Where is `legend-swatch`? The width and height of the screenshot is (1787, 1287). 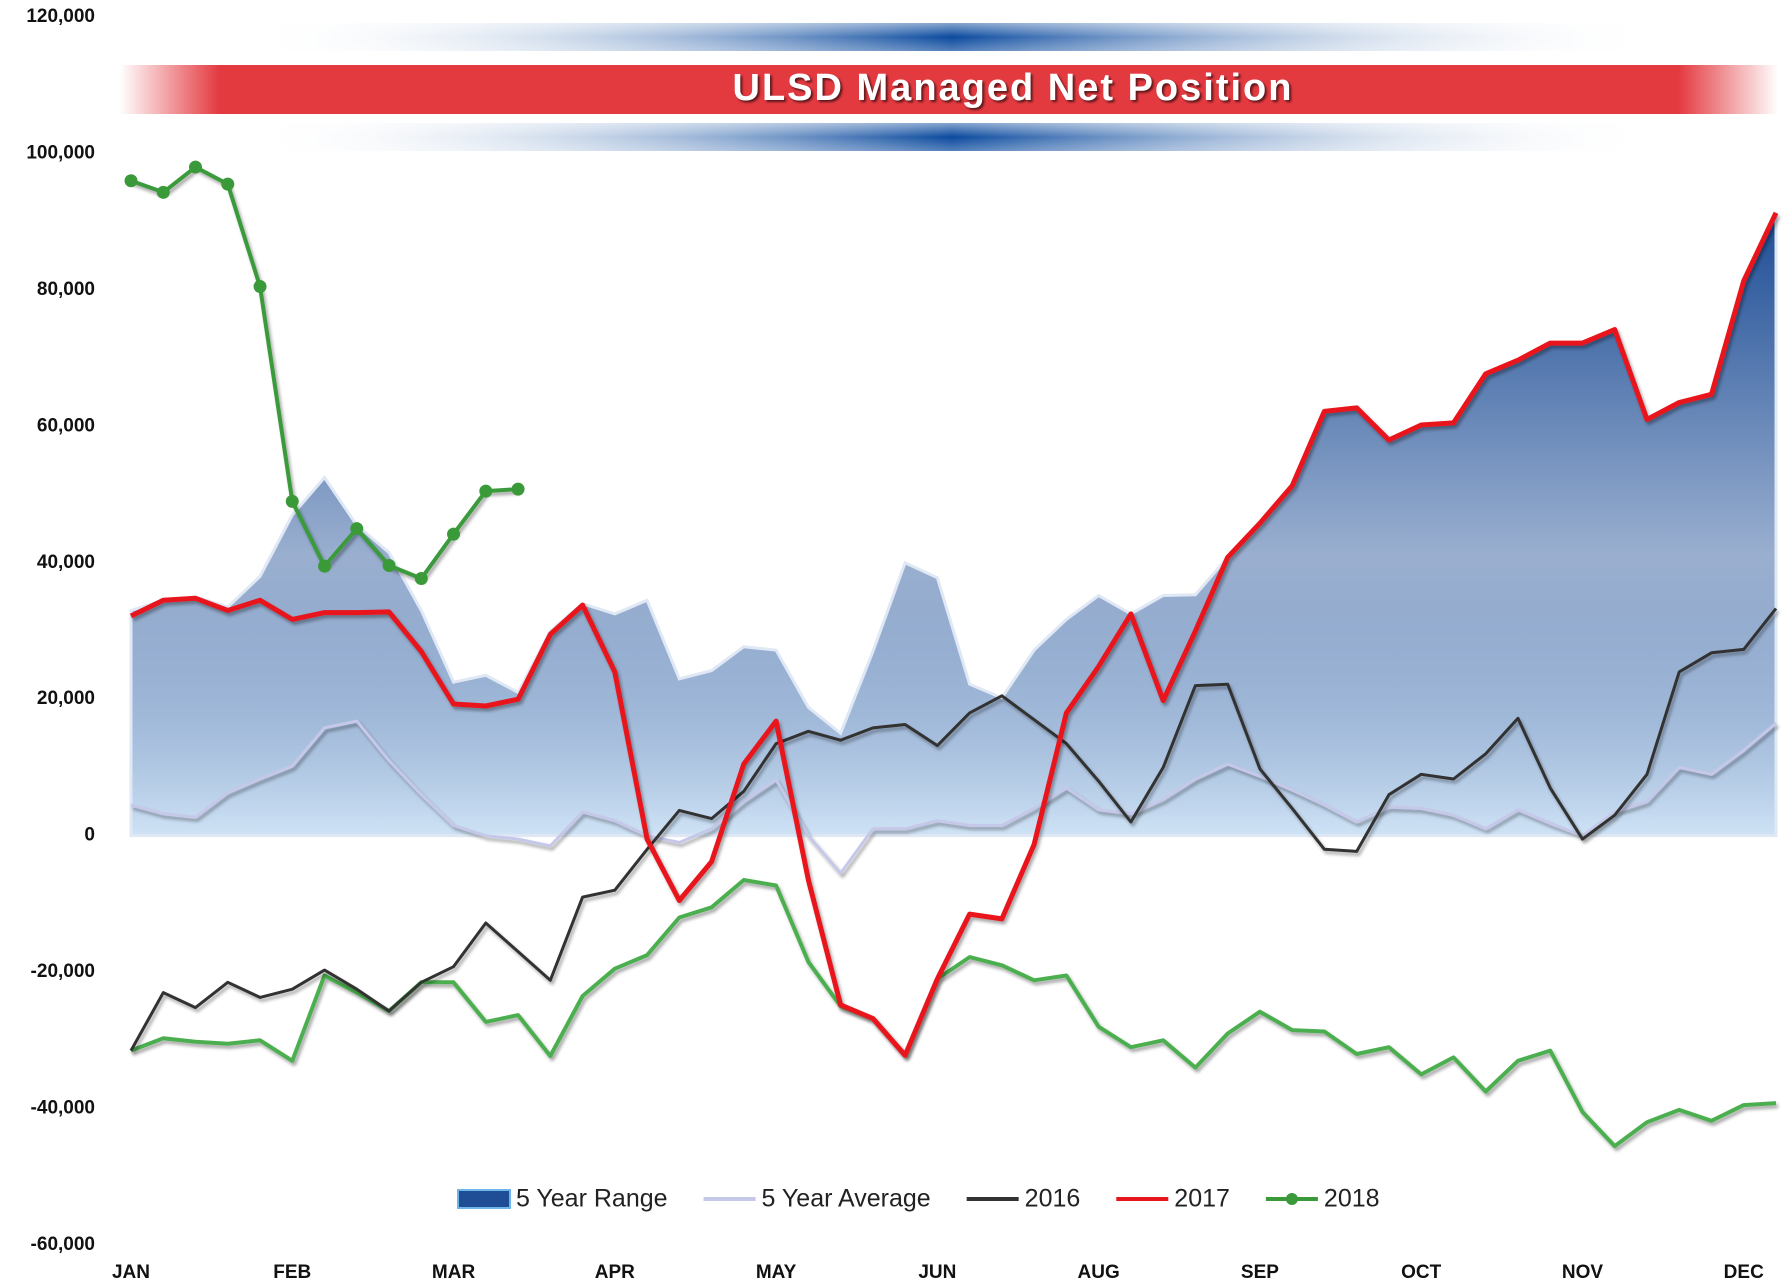
legend-swatch is located at coordinates (484, 1199).